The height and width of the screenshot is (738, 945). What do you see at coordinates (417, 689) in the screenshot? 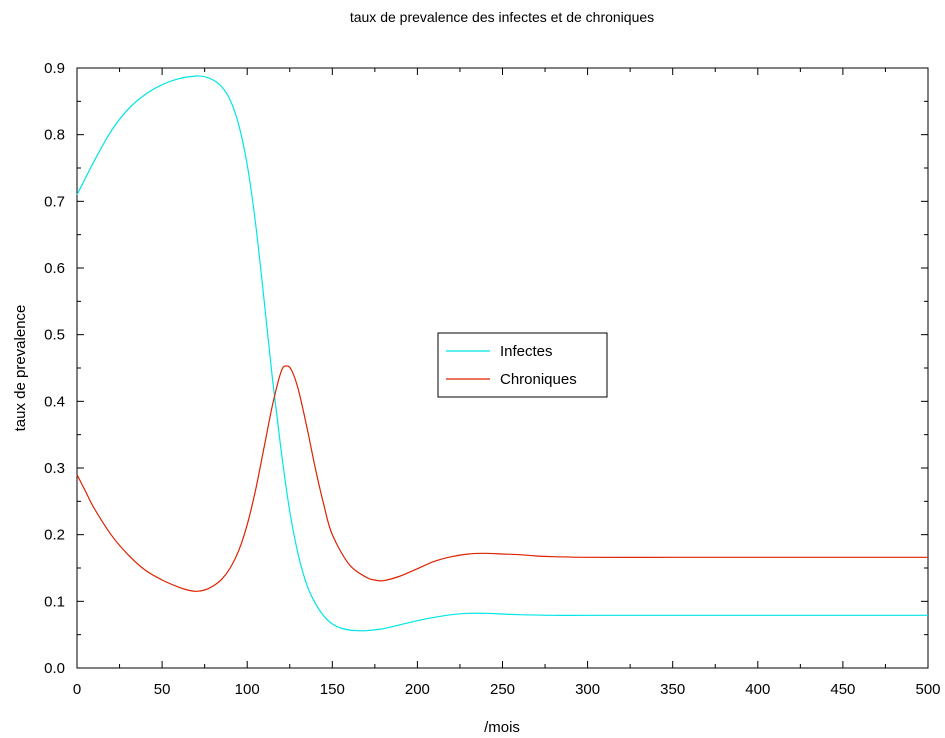
I see `x-tick-label: 200` at bounding box center [417, 689].